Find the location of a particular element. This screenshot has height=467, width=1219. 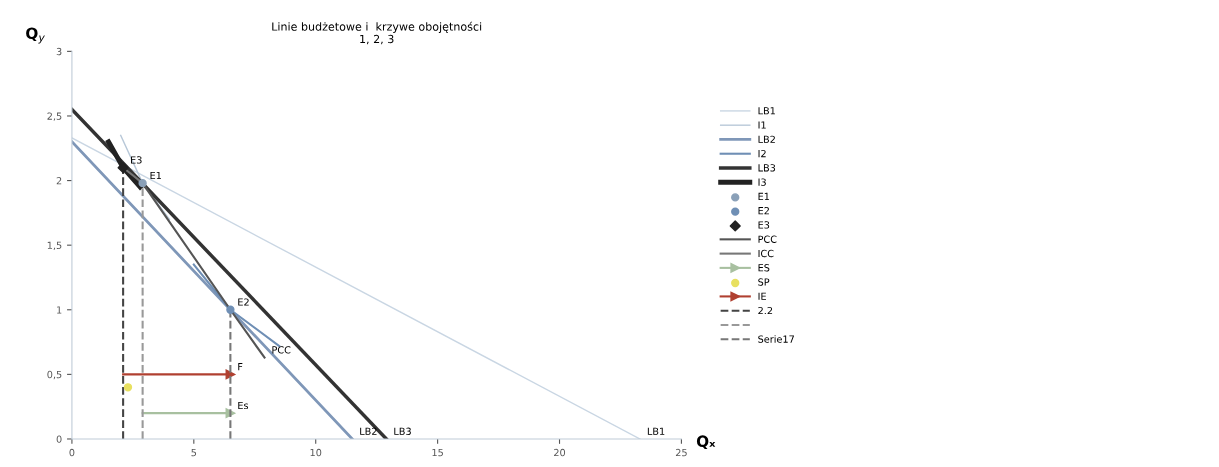

y-tick-label: 2 is located at coordinates (59, 181).